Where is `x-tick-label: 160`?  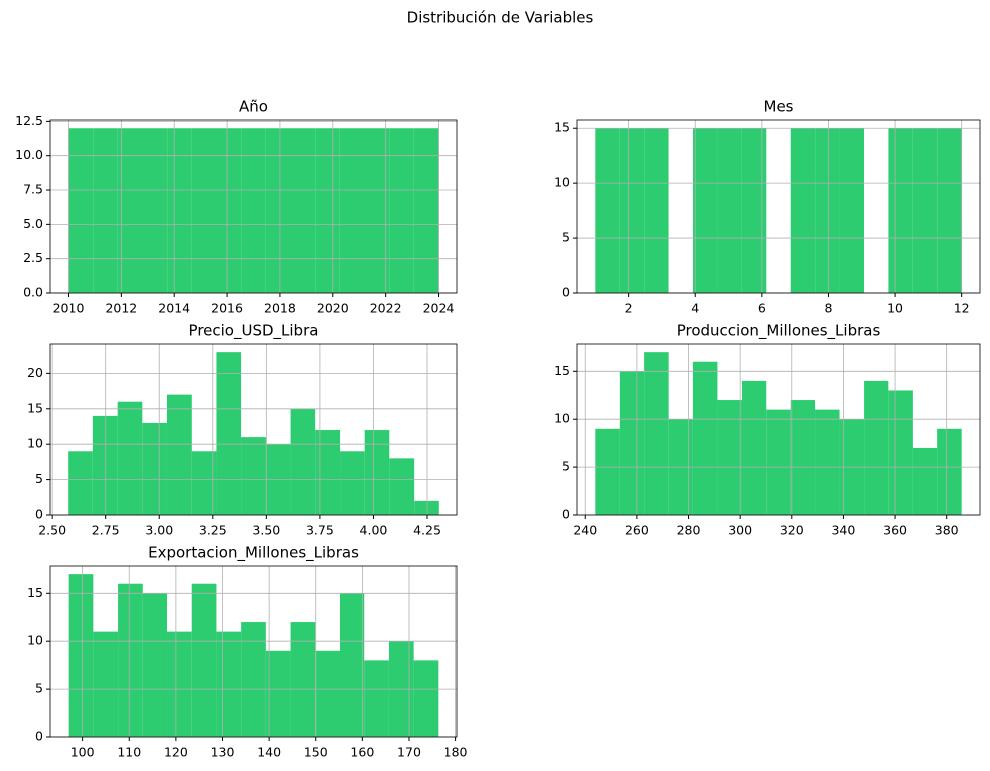
x-tick-label: 160 is located at coordinates (362, 752).